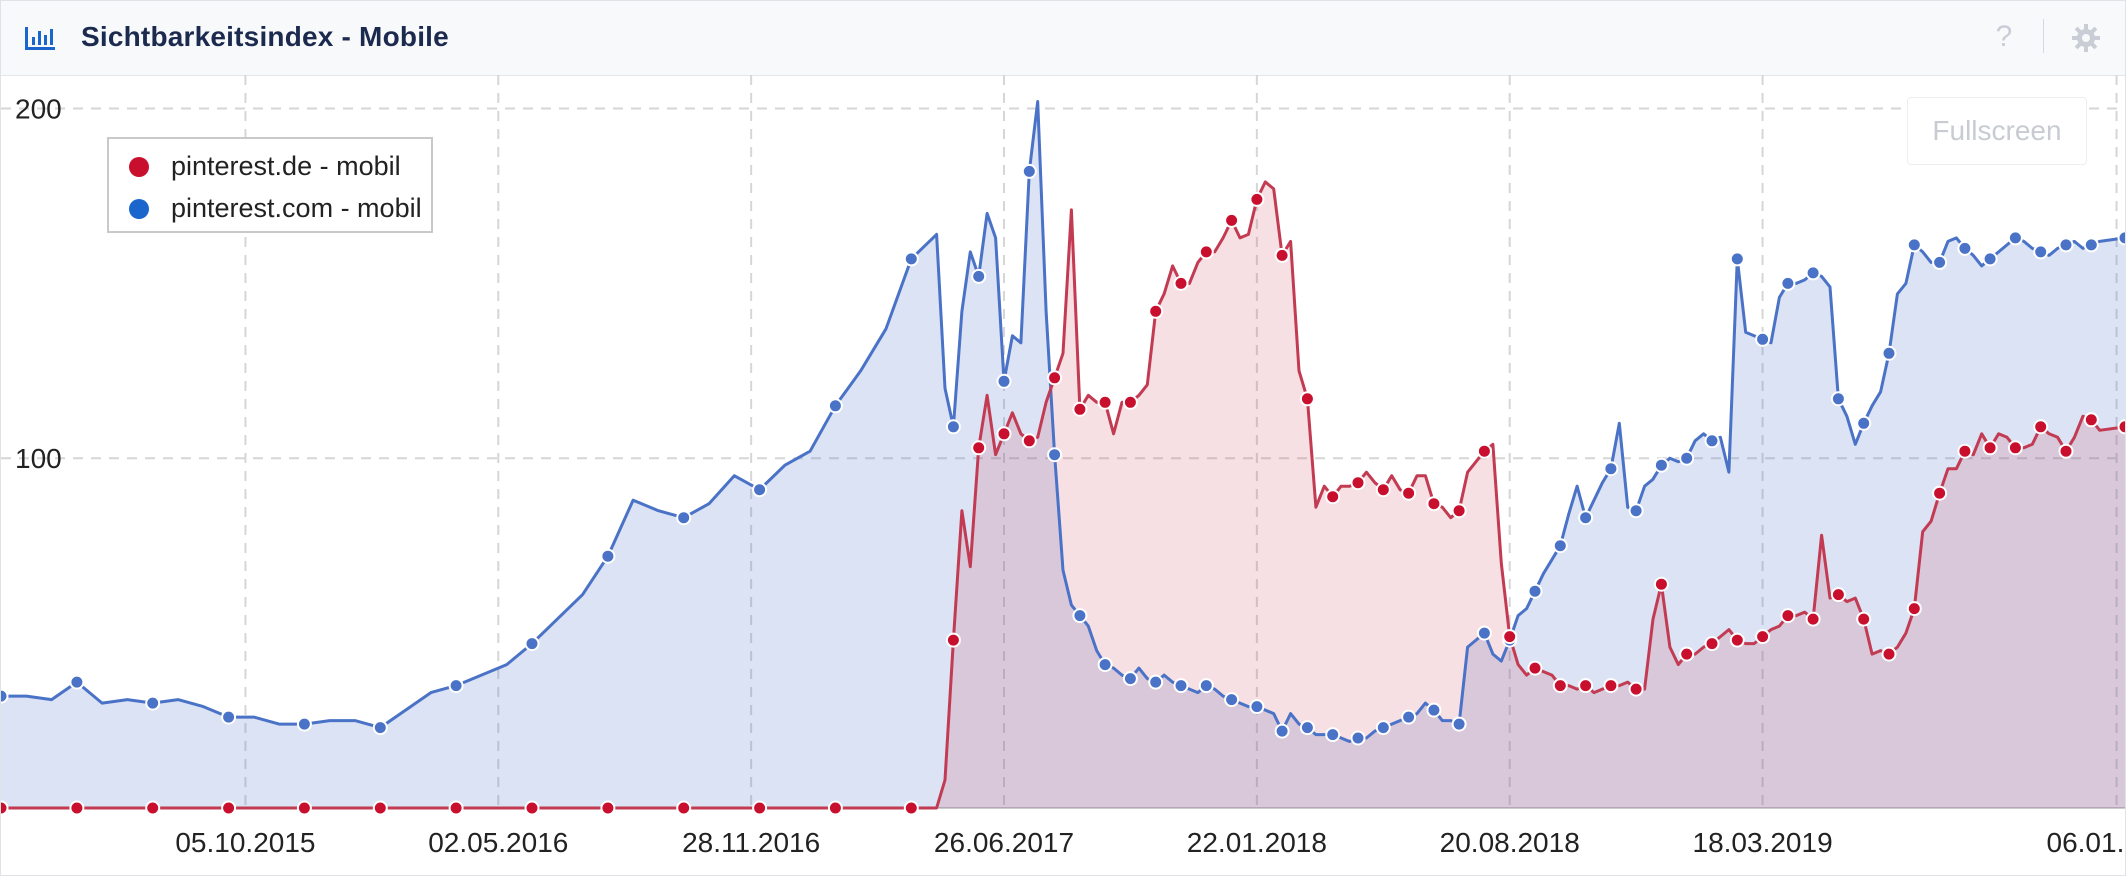  I want to click on legend-item-pinterest-de: pinterest.de - mobil, so click(276, 167).